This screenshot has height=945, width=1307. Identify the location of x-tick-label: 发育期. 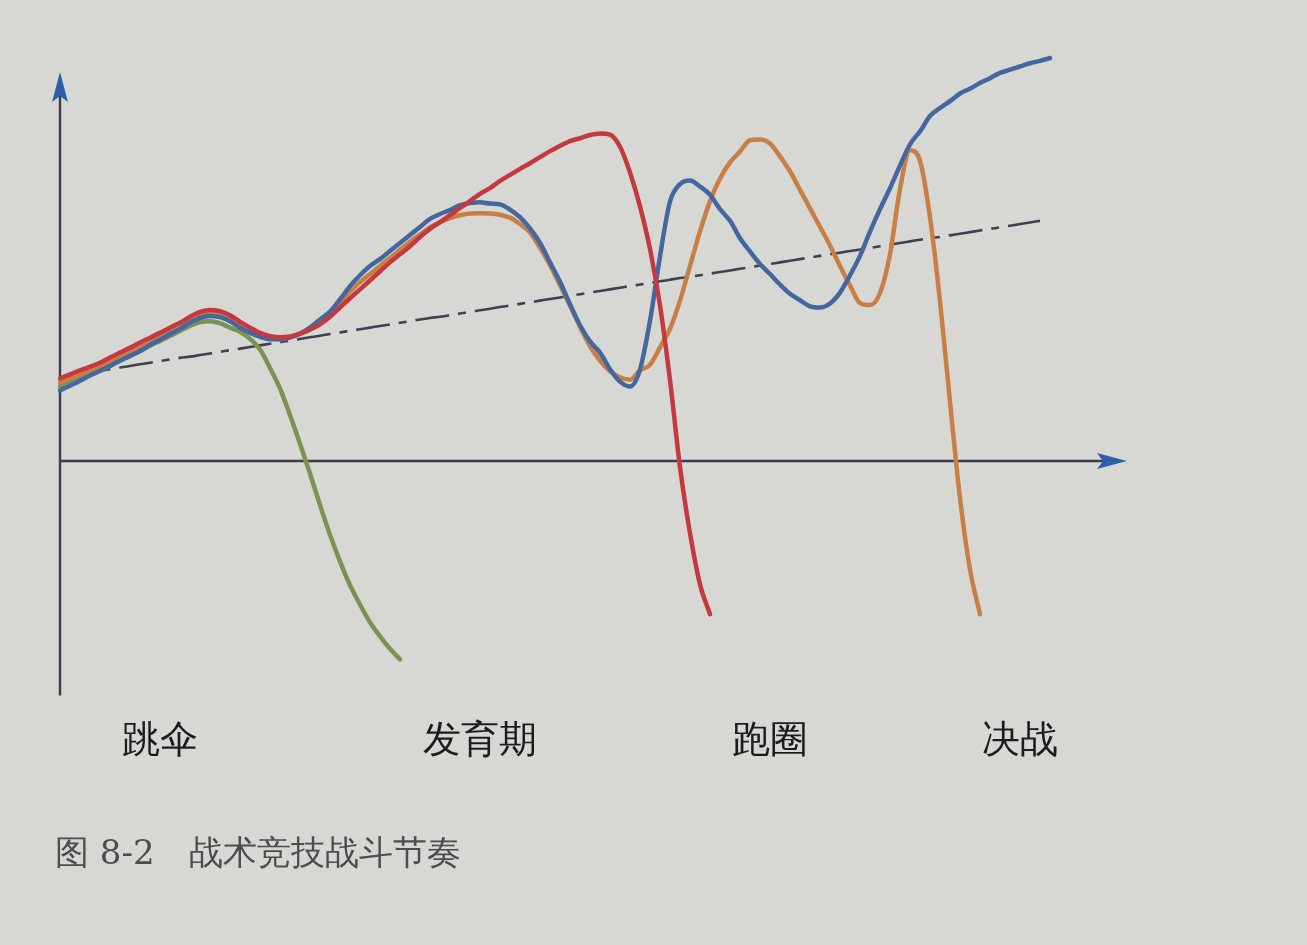
(480, 739).